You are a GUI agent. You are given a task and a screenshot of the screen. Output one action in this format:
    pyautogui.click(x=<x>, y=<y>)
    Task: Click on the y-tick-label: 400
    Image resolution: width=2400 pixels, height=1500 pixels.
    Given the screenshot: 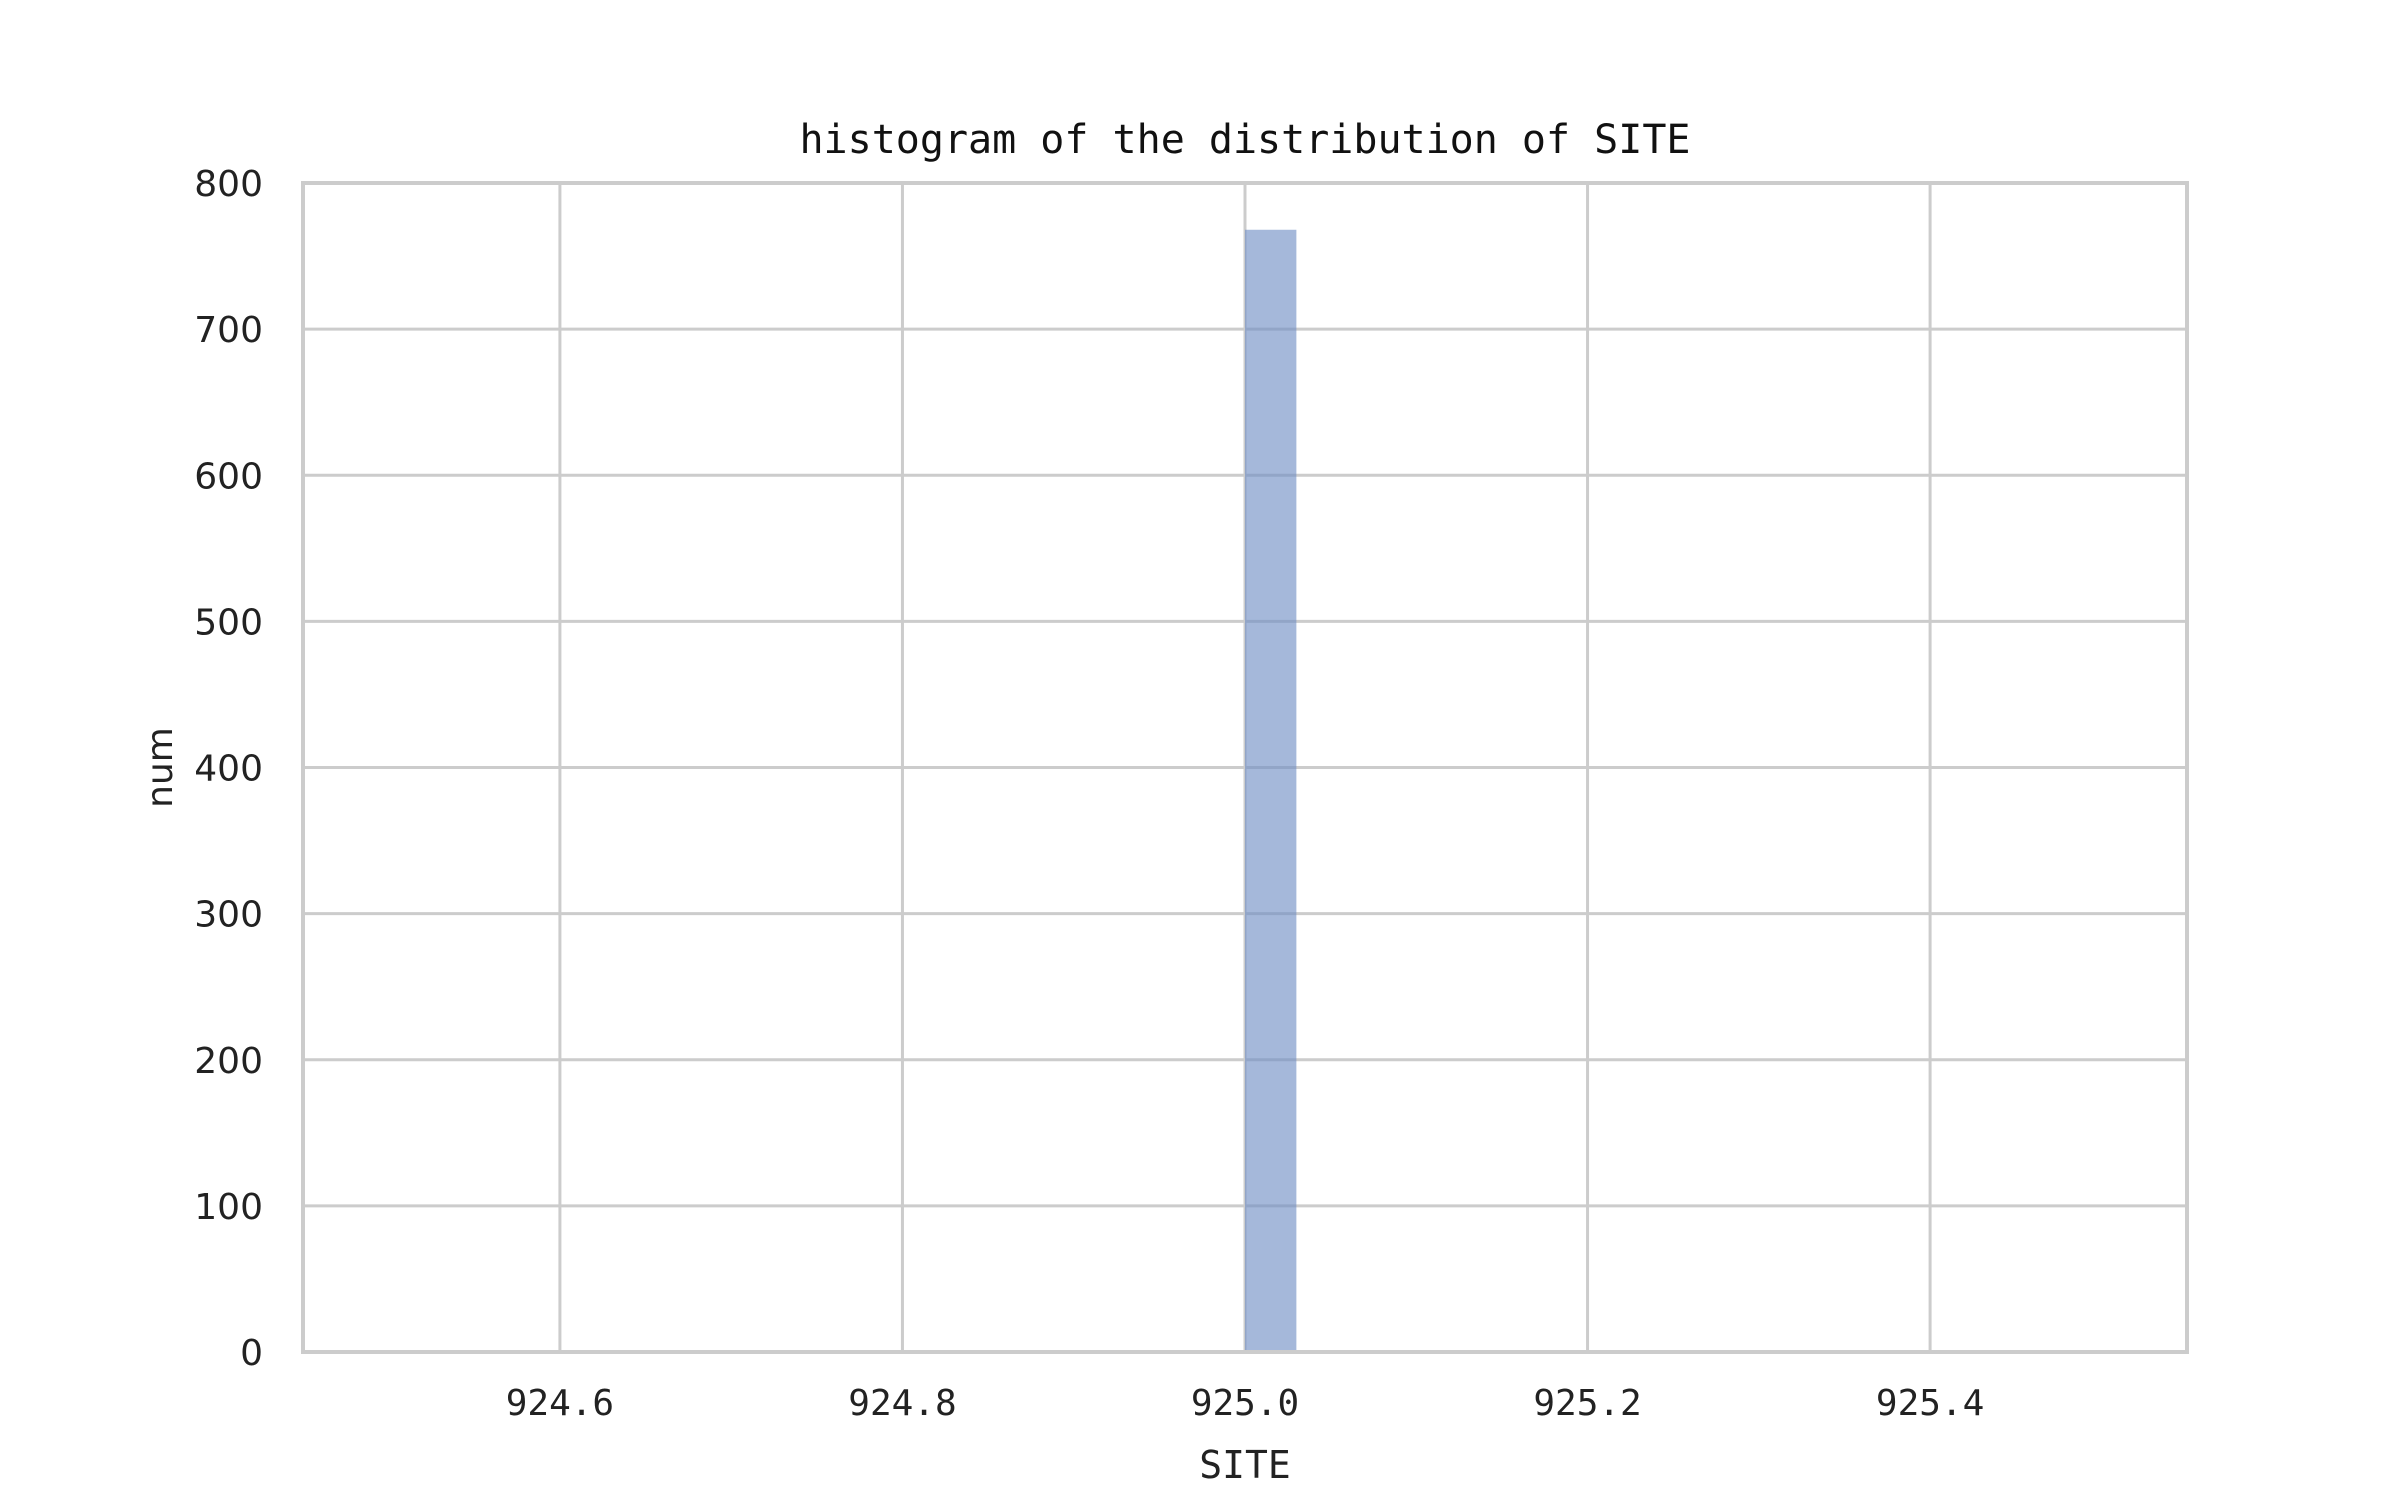 What is the action you would take?
    pyautogui.click(x=228, y=769)
    